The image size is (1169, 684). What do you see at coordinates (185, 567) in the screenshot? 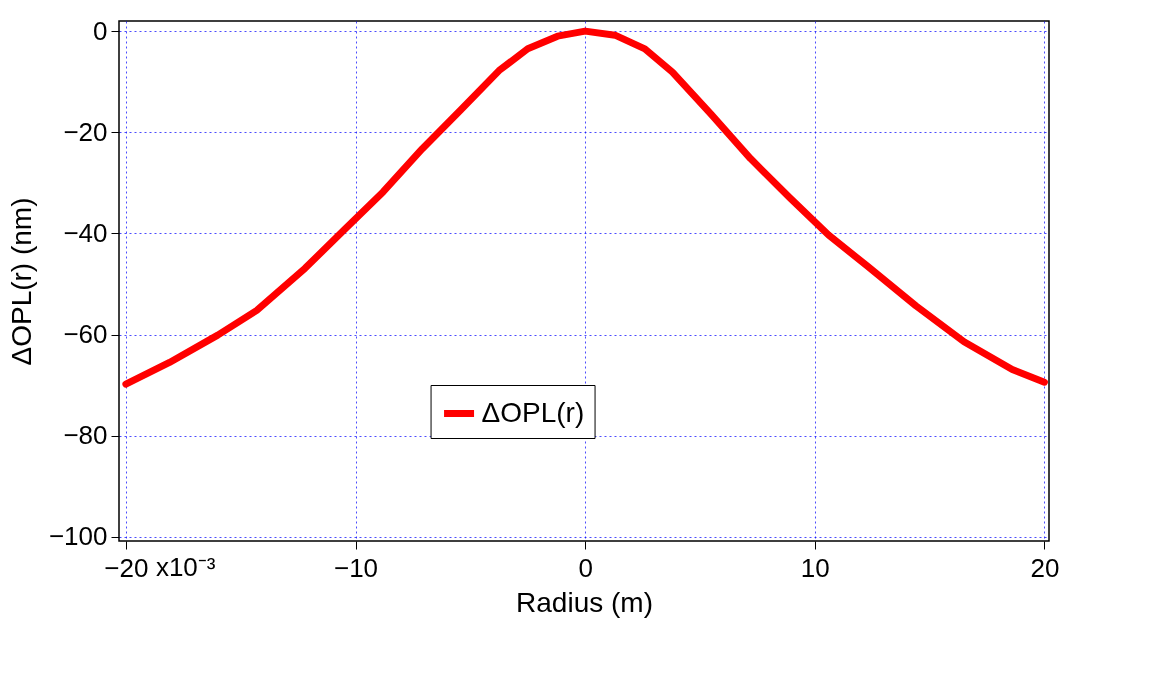
I see `text: x10⁻³` at bounding box center [185, 567].